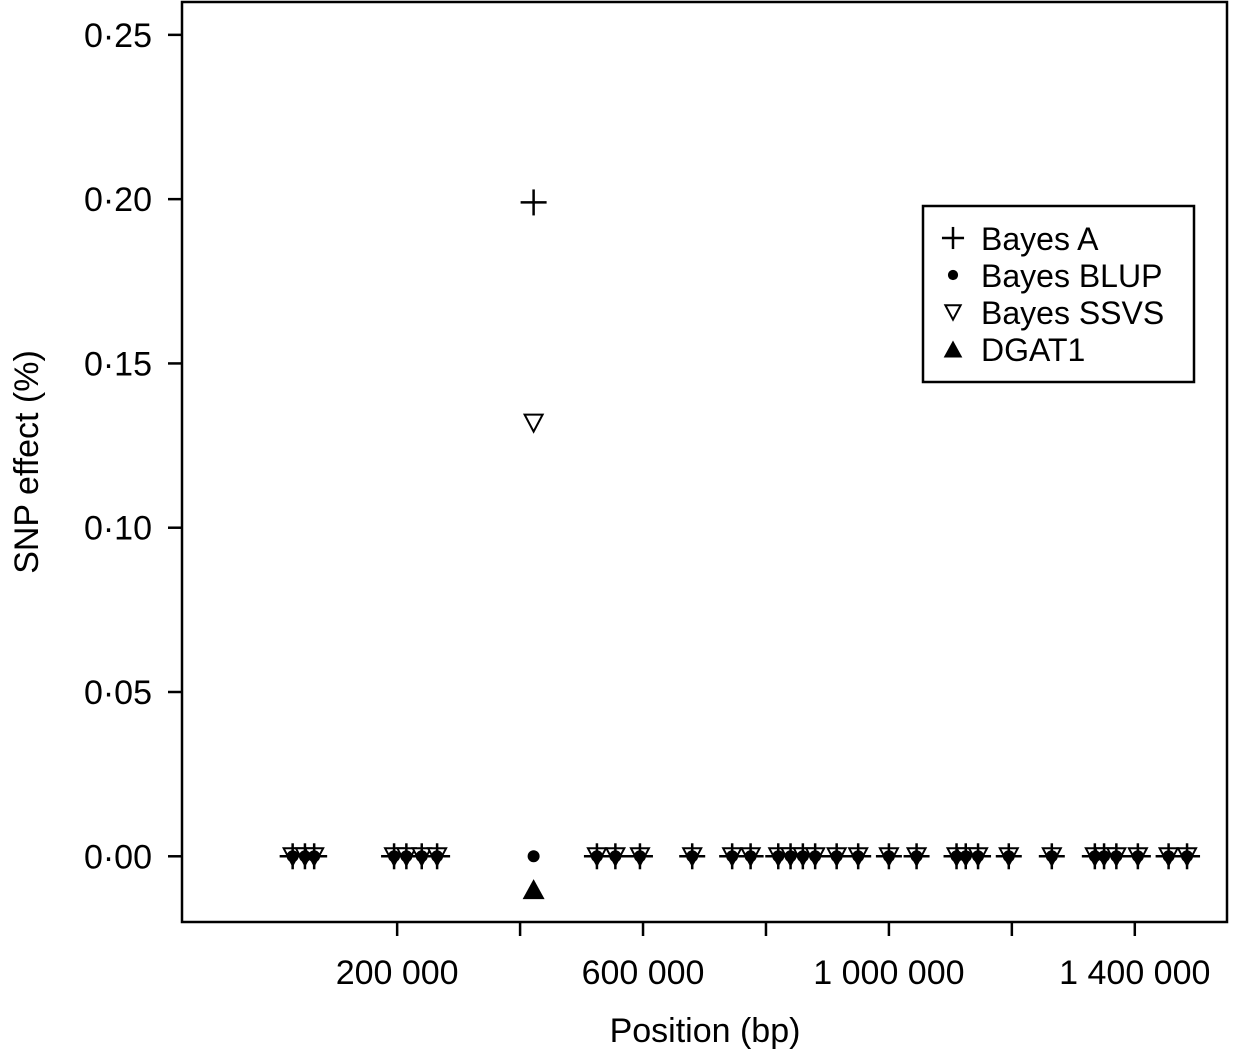 The image size is (1233, 1051). I want to click on legend-label-bayes-a: Bayes A, so click(1040, 239).